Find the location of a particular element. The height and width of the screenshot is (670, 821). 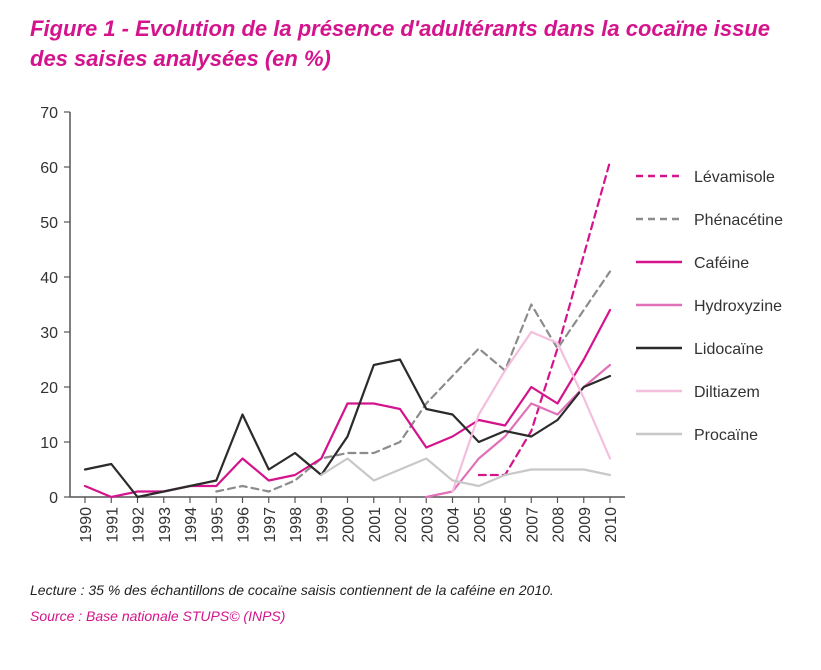

y-tick-label: 0 is located at coordinates (53, 498).